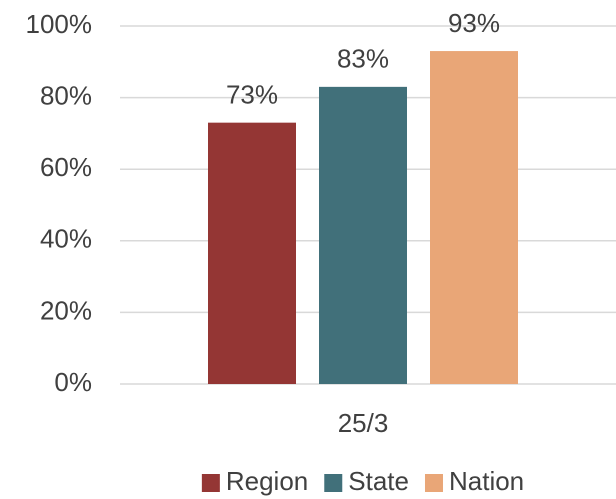 The image size is (616, 499). I want to click on data-label: 93%, so click(474, 23).